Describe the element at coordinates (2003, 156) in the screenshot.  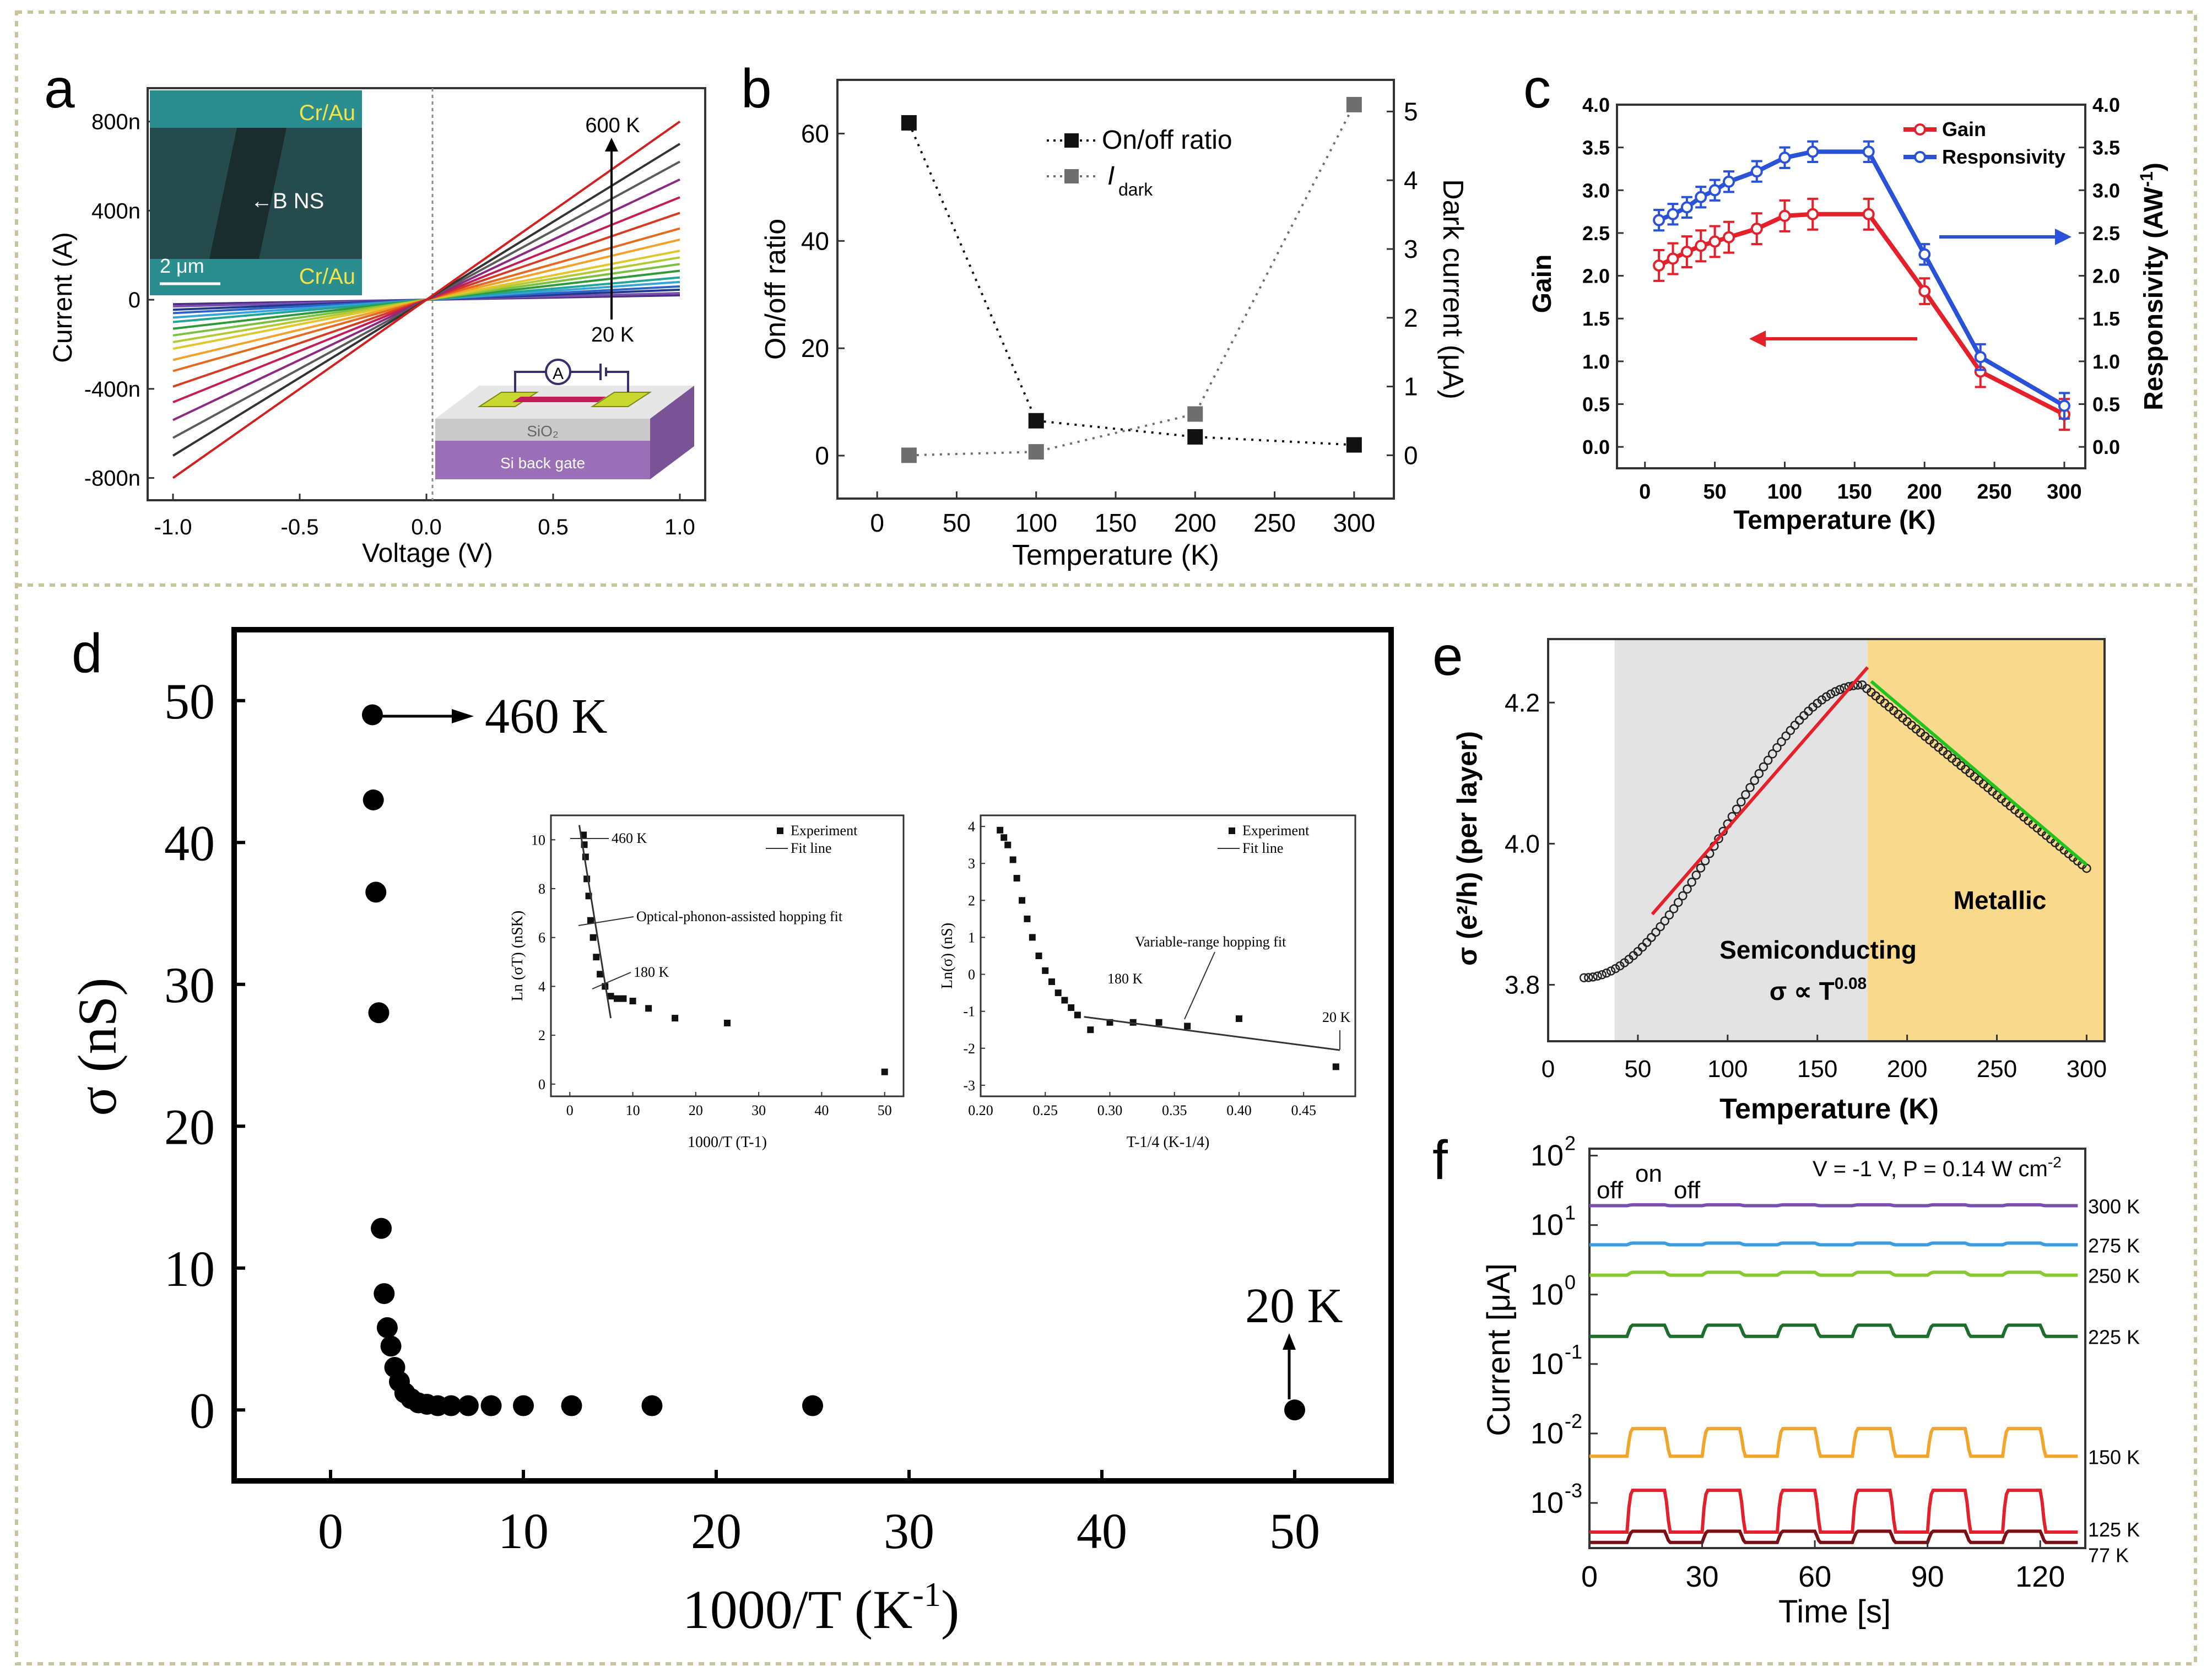
I see `legend-label-responsivity: Responsivity` at that location.